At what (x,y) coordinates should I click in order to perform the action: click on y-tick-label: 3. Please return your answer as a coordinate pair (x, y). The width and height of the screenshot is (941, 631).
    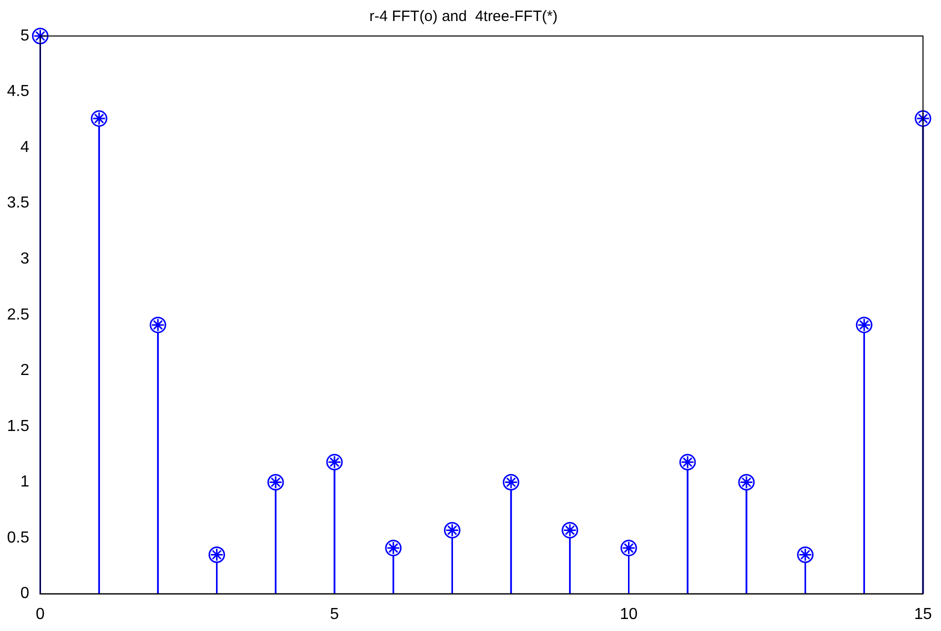
    Looking at the image, I should click on (25, 259).